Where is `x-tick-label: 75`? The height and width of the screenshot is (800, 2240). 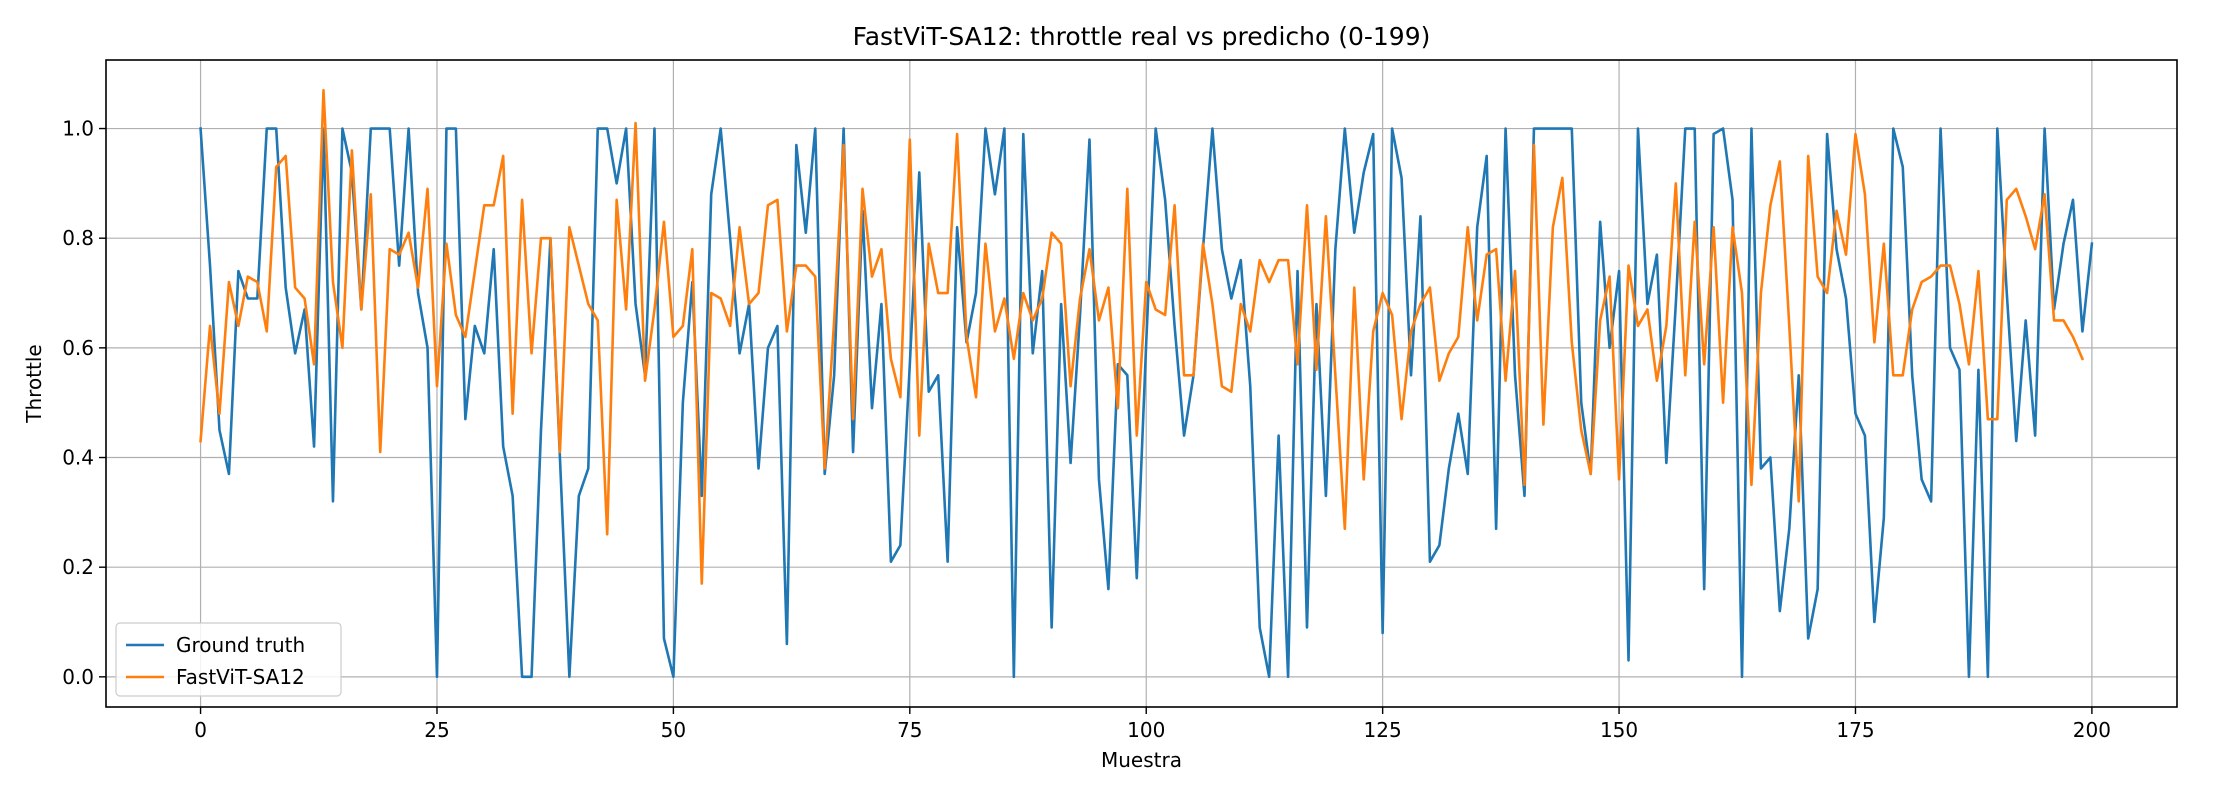
x-tick-label: 75 is located at coordinates (909, 730).